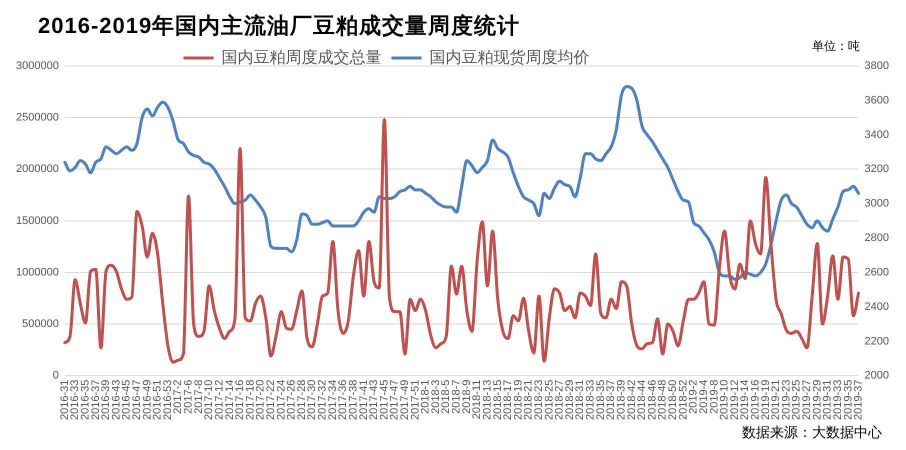 Image resolution: width=906 pixels, height=450 pixels. I want to click on x-tick-label: 2019-16, so click(755, 400).